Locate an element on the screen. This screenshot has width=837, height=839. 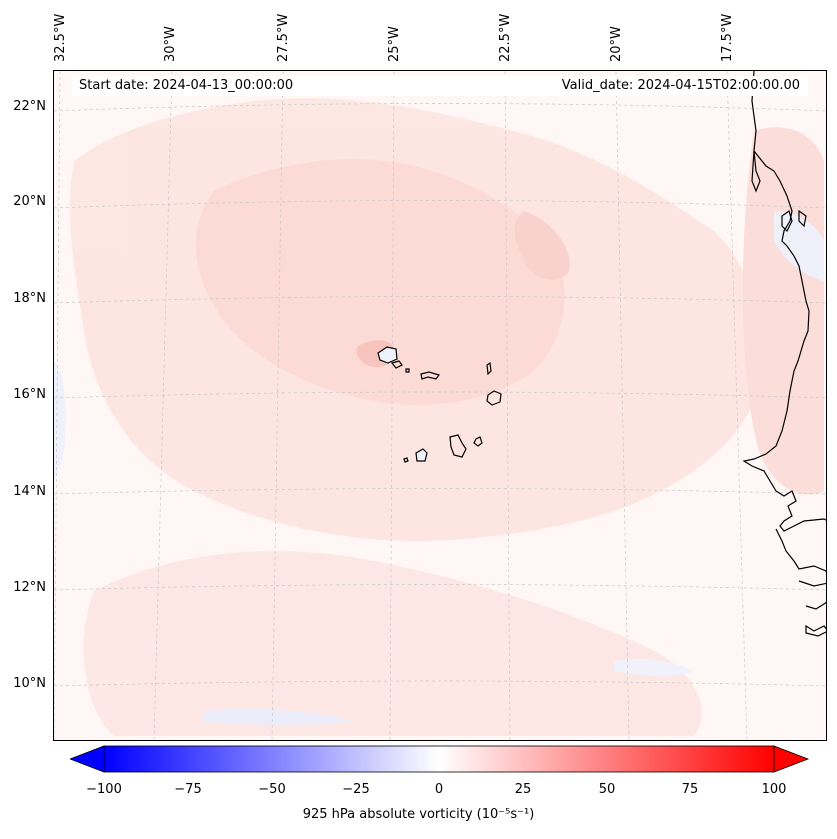
island-santiago is located at coordinates (458, 446).